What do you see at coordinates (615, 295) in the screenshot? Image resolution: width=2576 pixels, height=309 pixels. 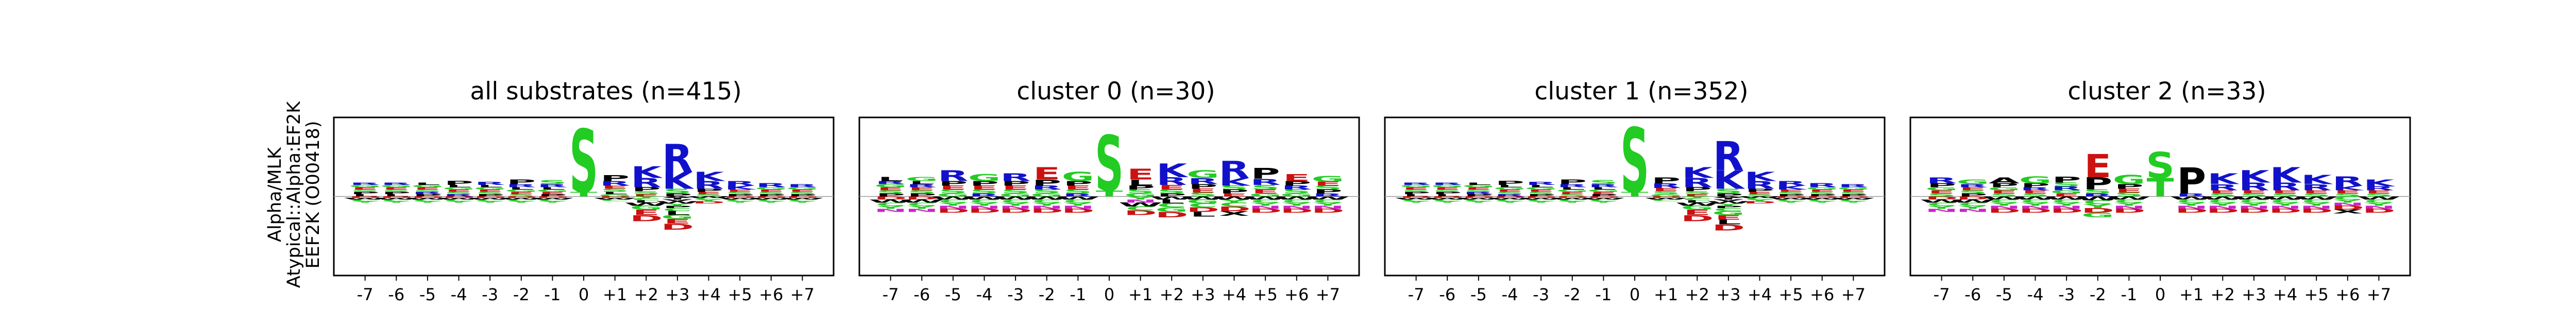 I see `x-tick-label: +1` at bounding box center [615, 295].